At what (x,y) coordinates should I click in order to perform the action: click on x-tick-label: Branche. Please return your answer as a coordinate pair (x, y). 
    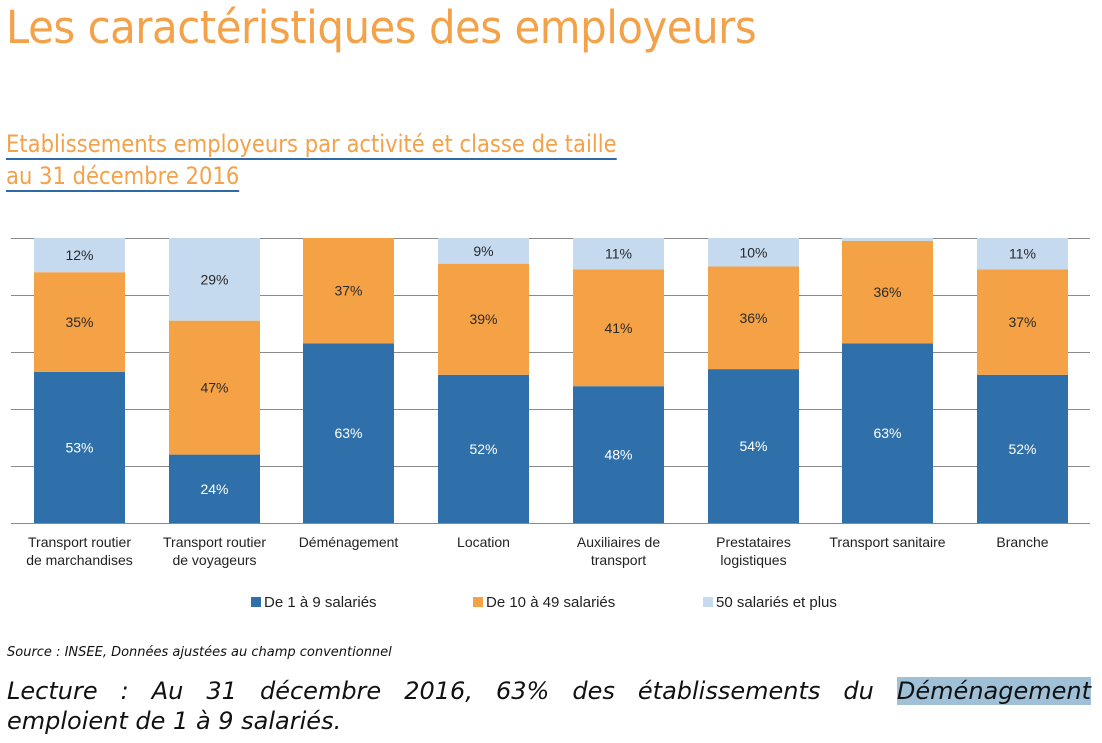
    Looking at the image, I should click on (1022, 542).